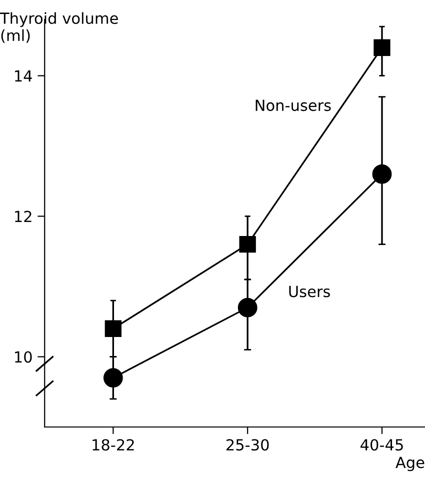 The width and height of the screenshot is (425, 488). Describe the element at coordinates (23, 76) in the screenshot. I see `y-tick-label: 14` at that location.